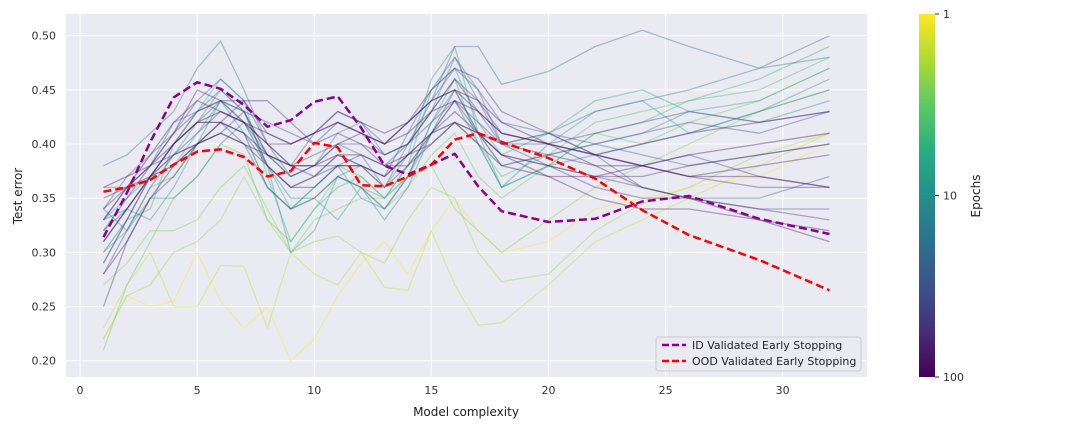  Describe the element at coordinates (80, 390) in the screenshot. I see `x-tick-label: 0` at that location.